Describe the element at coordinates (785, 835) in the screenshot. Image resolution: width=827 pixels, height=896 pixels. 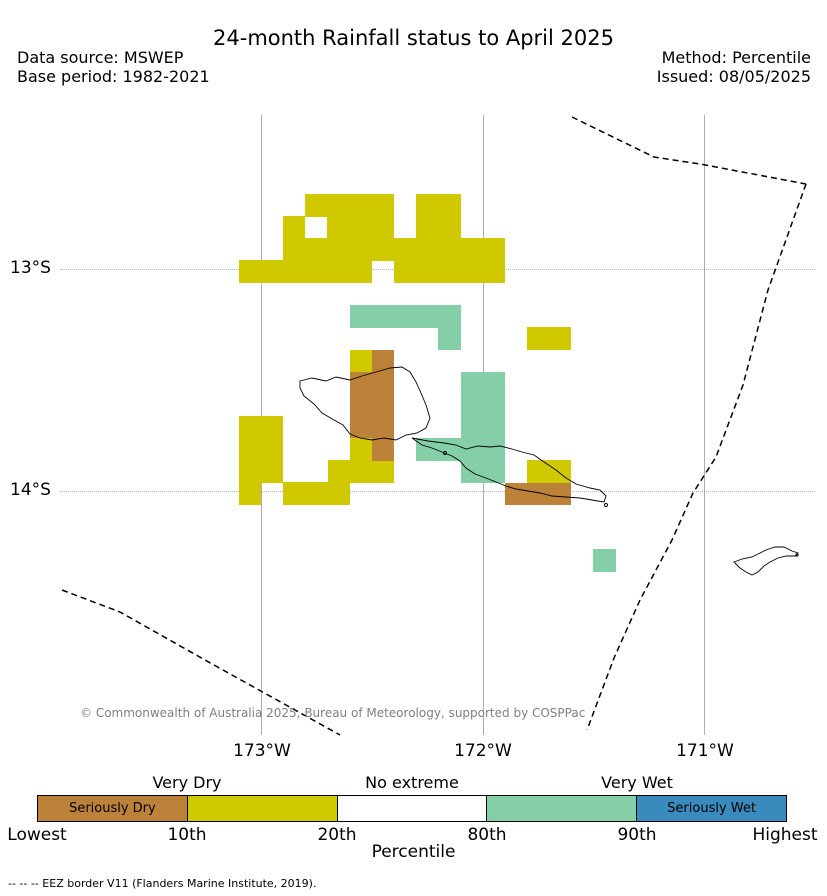
I see `colorbar-tick-highest: Highest` at that location.